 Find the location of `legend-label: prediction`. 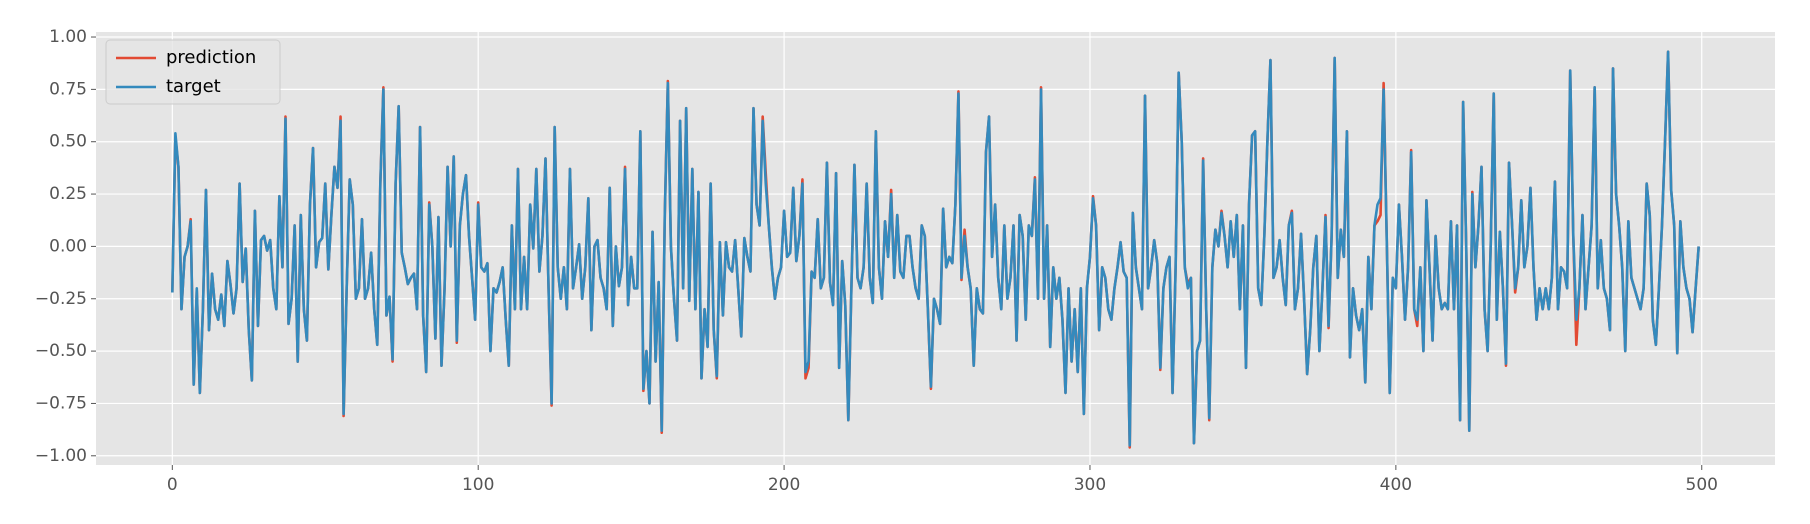

legend-label: prediction is located at coordinates (211, 57).